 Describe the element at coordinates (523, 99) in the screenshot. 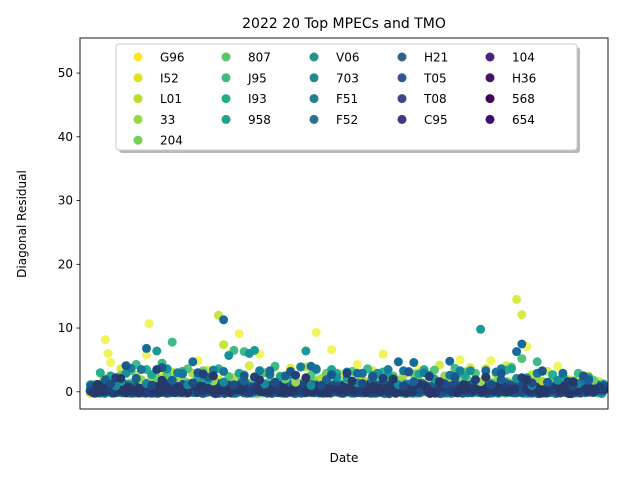

I see `legend-label: 568` at that location.